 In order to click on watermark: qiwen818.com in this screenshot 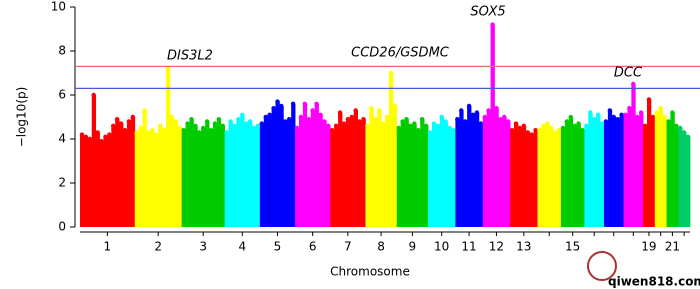, I will do `click(654, 282)`.